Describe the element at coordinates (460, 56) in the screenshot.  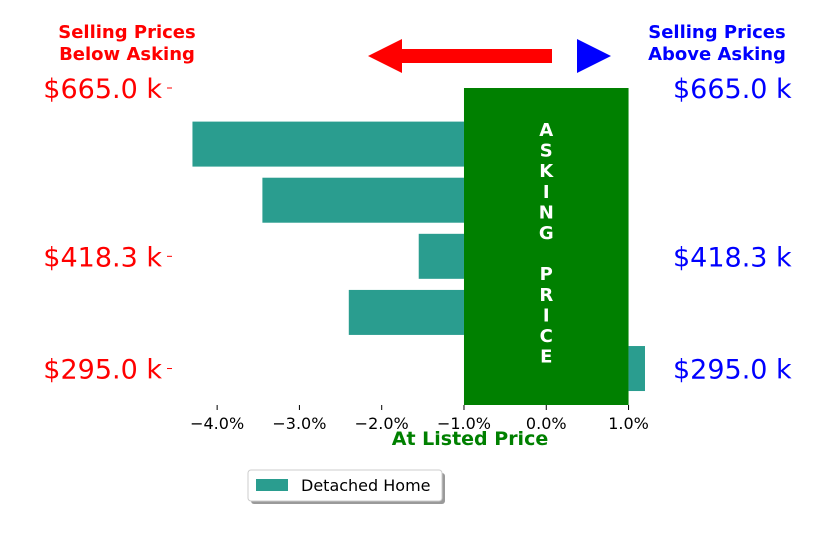
I see `left-arrow-icon` at that location.